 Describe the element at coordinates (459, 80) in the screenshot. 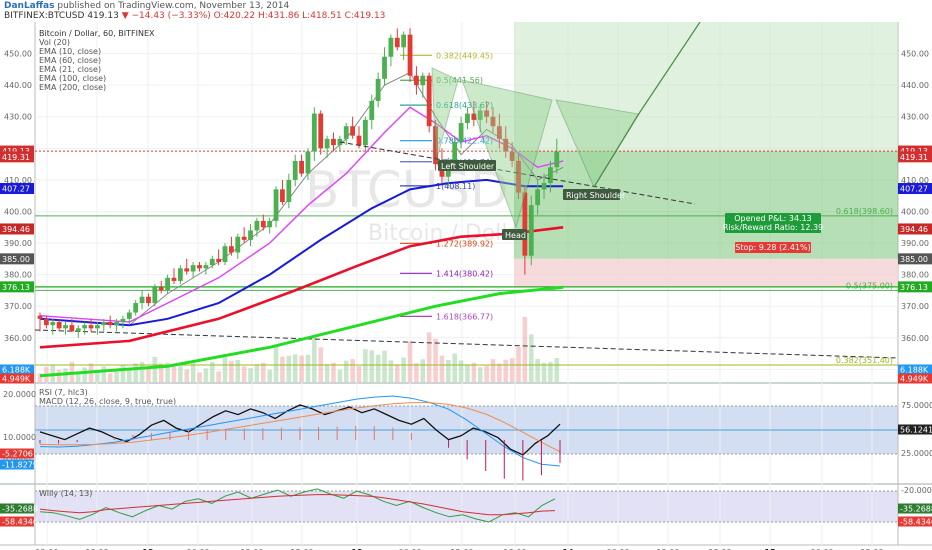

I see `fib-label: 0.5(441.56)` at that location.